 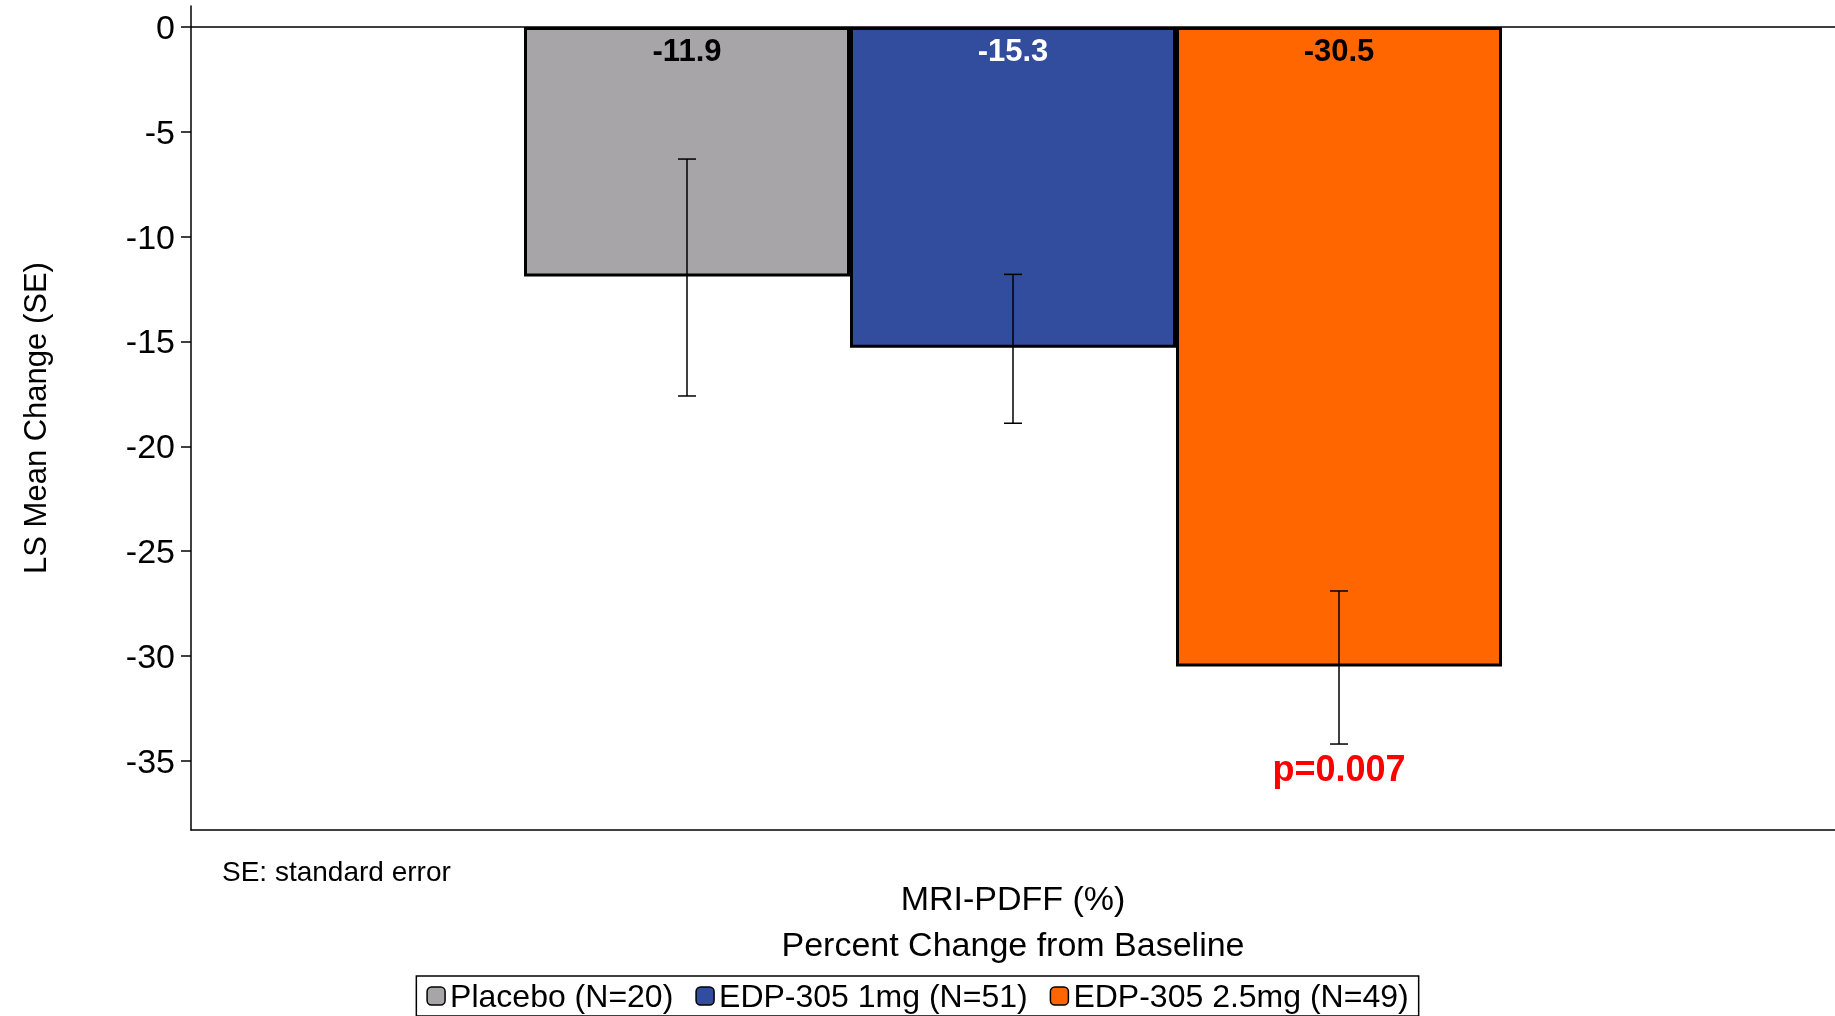 What do you see at coordinates (1339, 768) in the screenshot?
I see `annotation: p=0.007` at bounding box center [1339, 768].